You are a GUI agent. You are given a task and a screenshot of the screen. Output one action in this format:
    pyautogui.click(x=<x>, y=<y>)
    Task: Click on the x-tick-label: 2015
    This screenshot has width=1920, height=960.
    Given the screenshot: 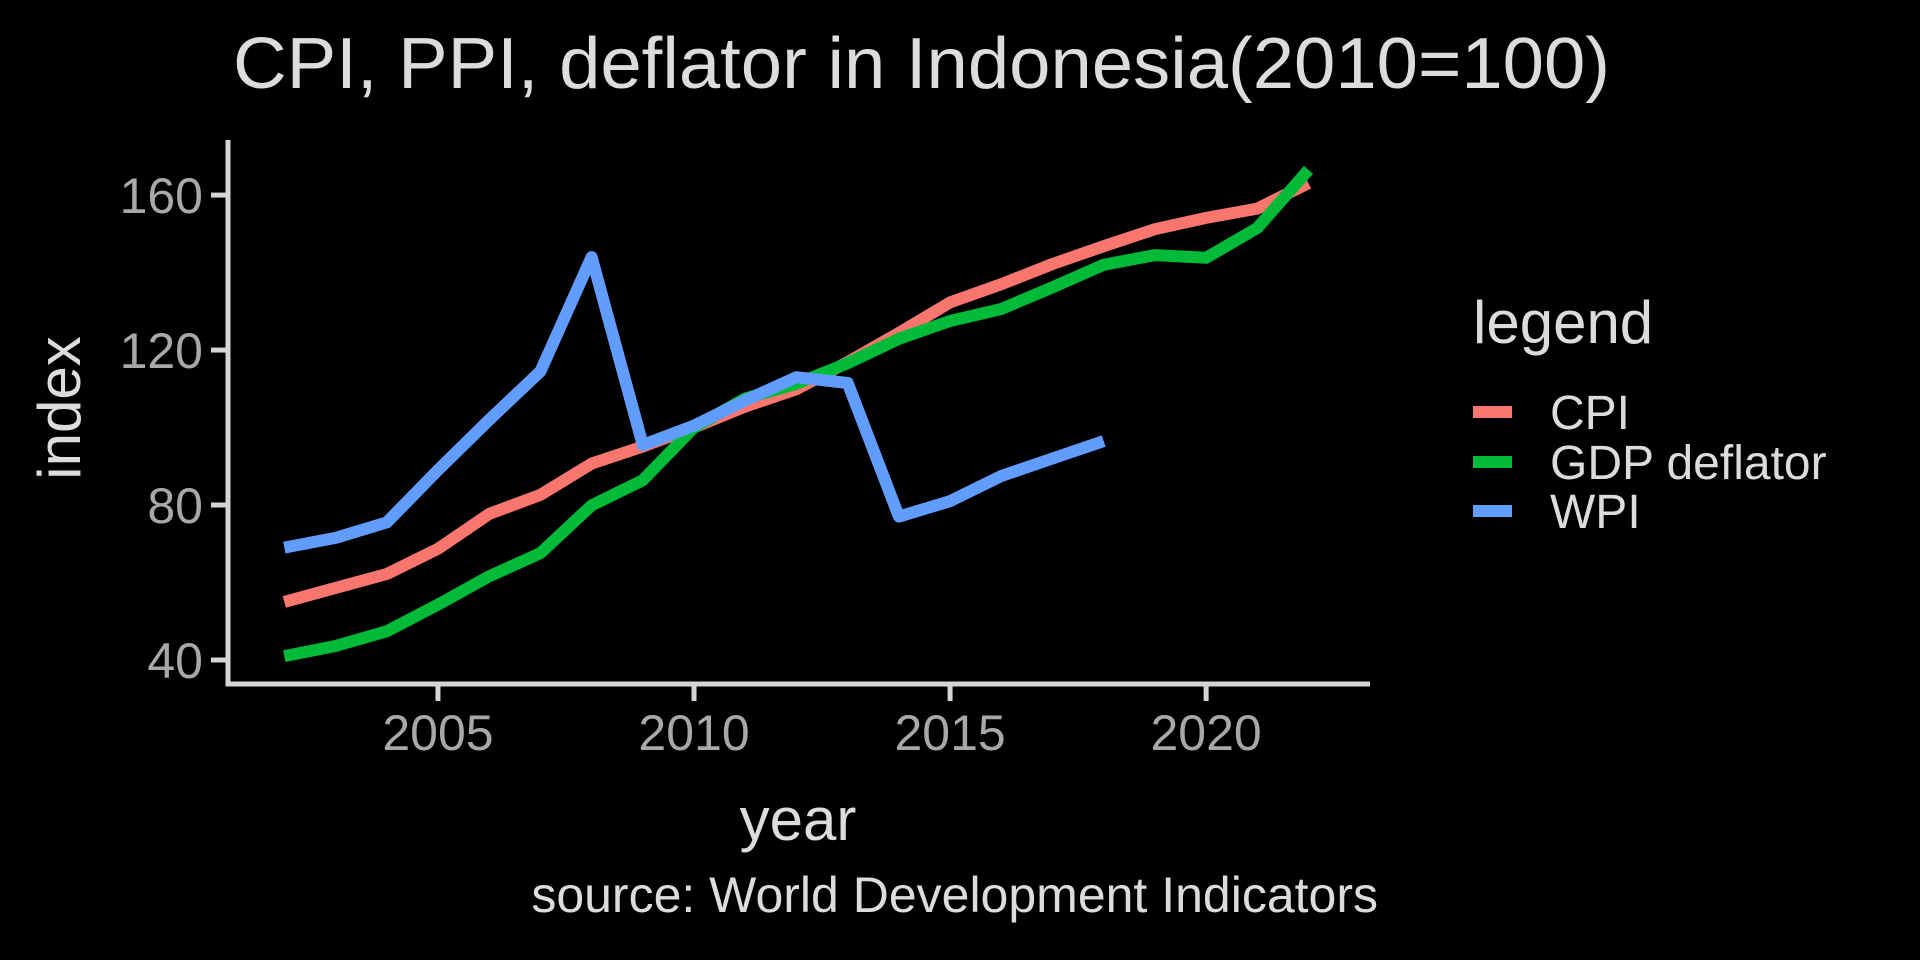 What is the action you would take?
    pyautogui.click(x=949, y=733)
    